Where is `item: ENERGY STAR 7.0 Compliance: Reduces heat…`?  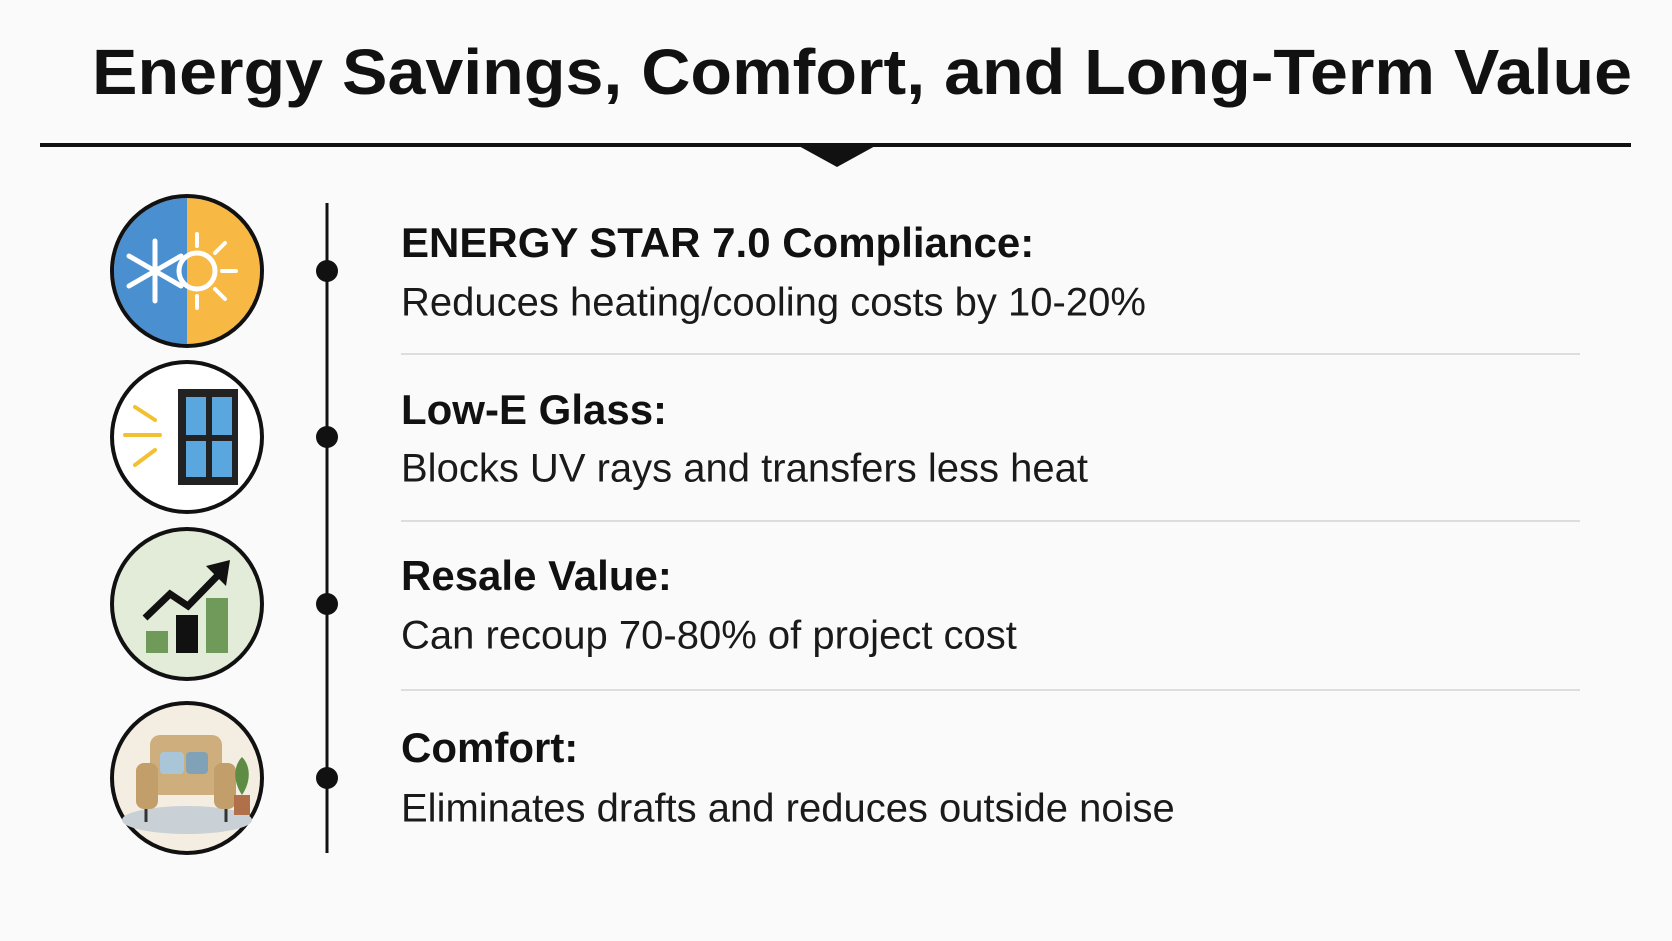 item: ENERGY STAR 7.0 Compliance: Reduces heat… is located at coordinates (948, 287).